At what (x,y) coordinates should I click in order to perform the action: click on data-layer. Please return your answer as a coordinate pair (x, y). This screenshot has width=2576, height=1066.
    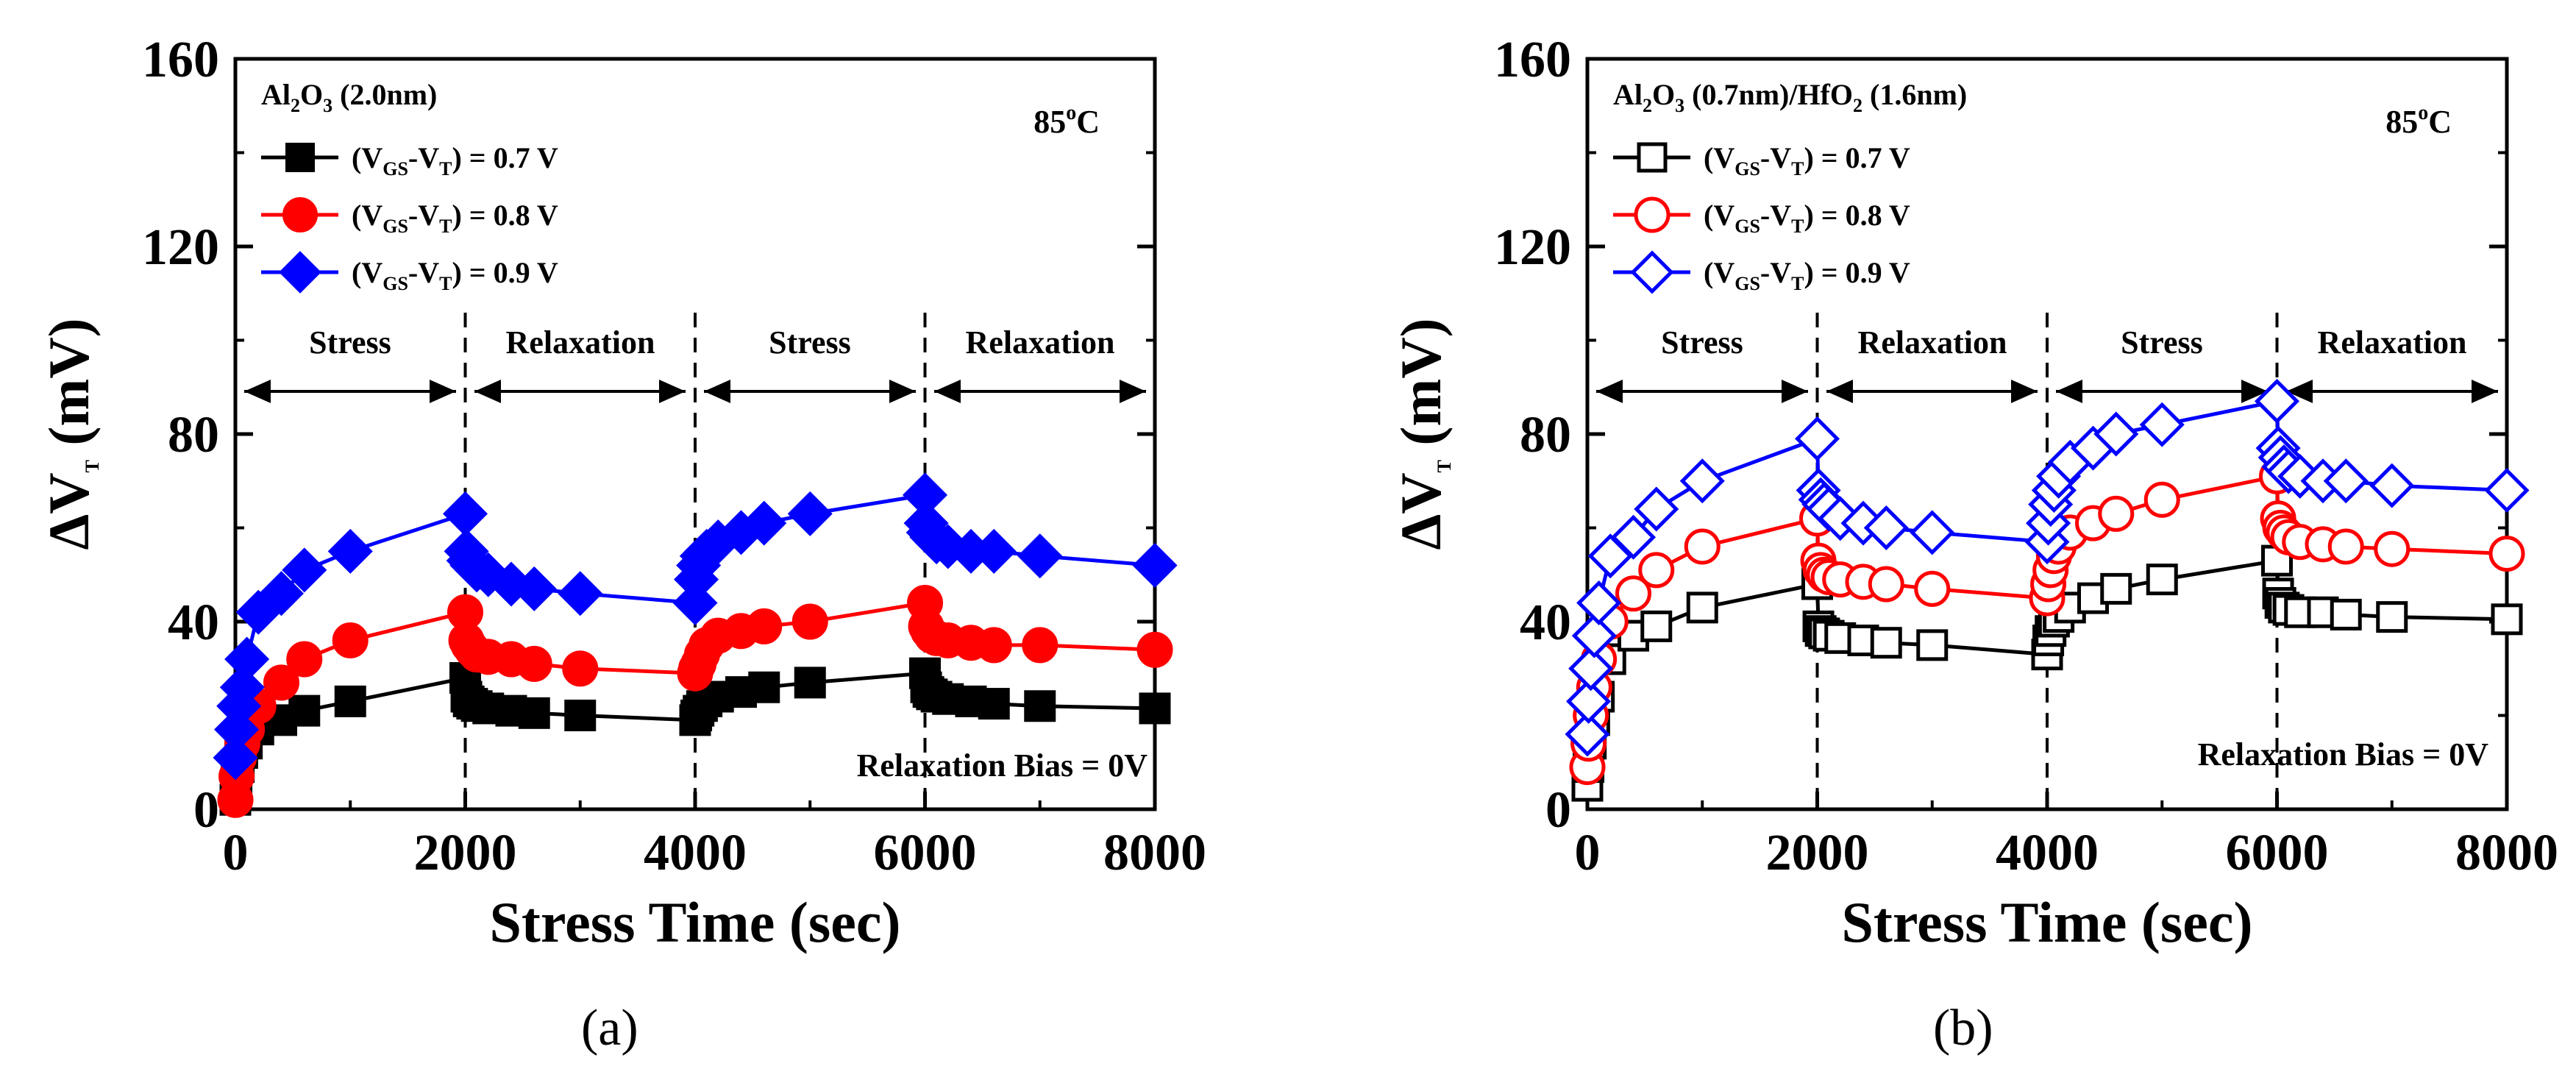
    Looking at the image, I should click on (2047, 590).